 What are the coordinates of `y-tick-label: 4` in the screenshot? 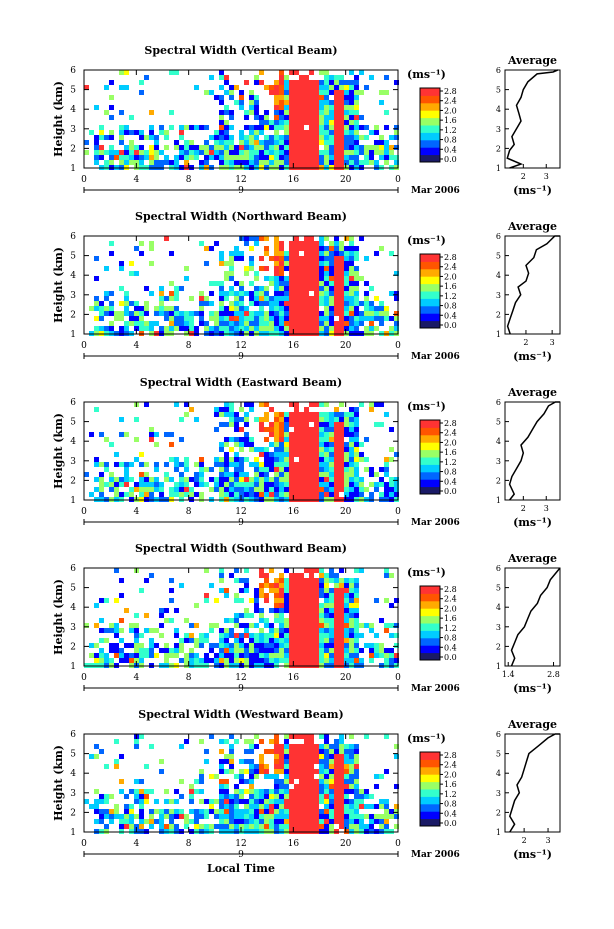 It's located at (73, 774).